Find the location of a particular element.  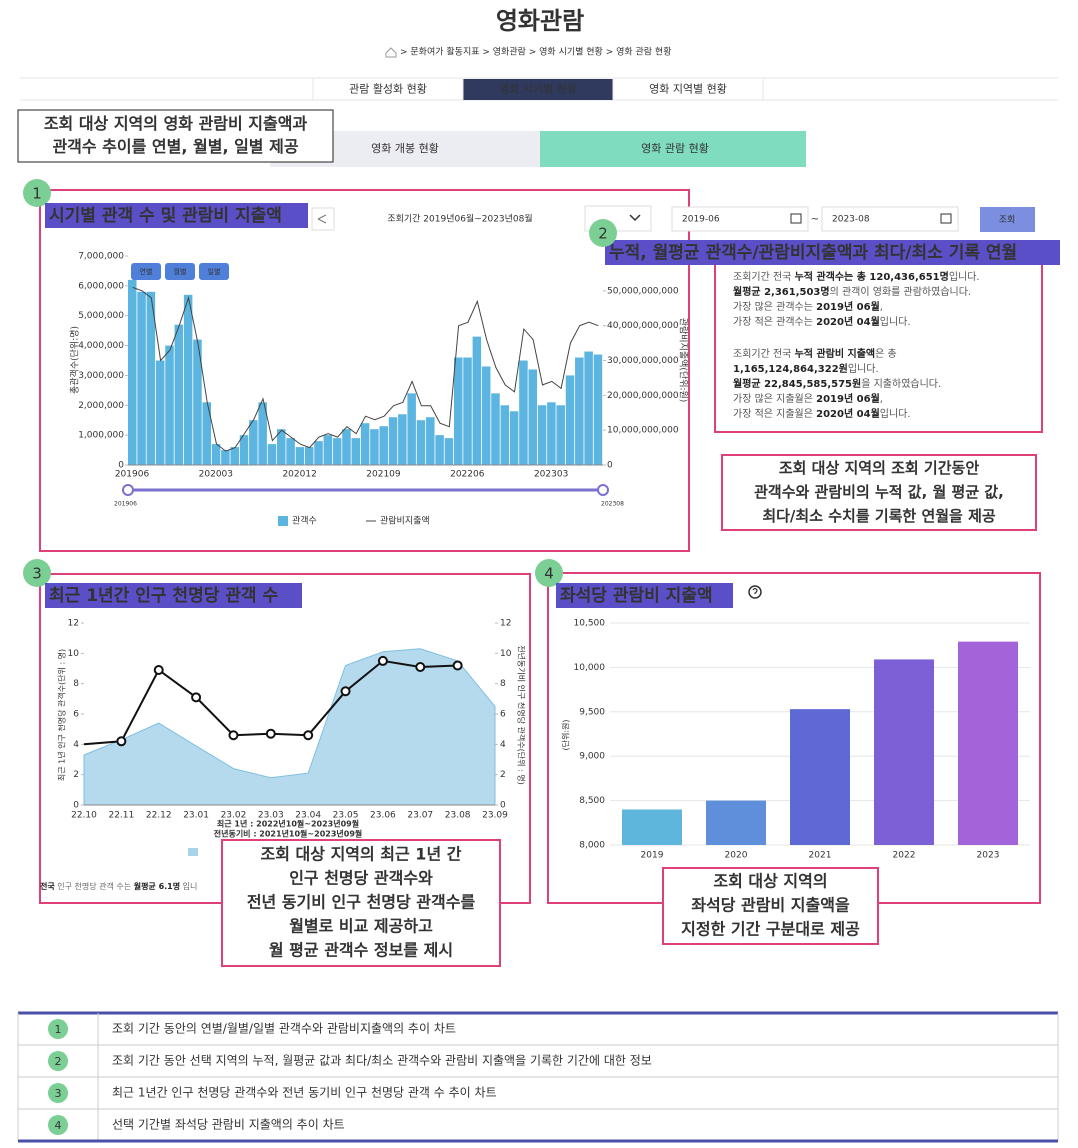

y2-tick-label: 30,000,000,000 is located at coordinates (643, 361).